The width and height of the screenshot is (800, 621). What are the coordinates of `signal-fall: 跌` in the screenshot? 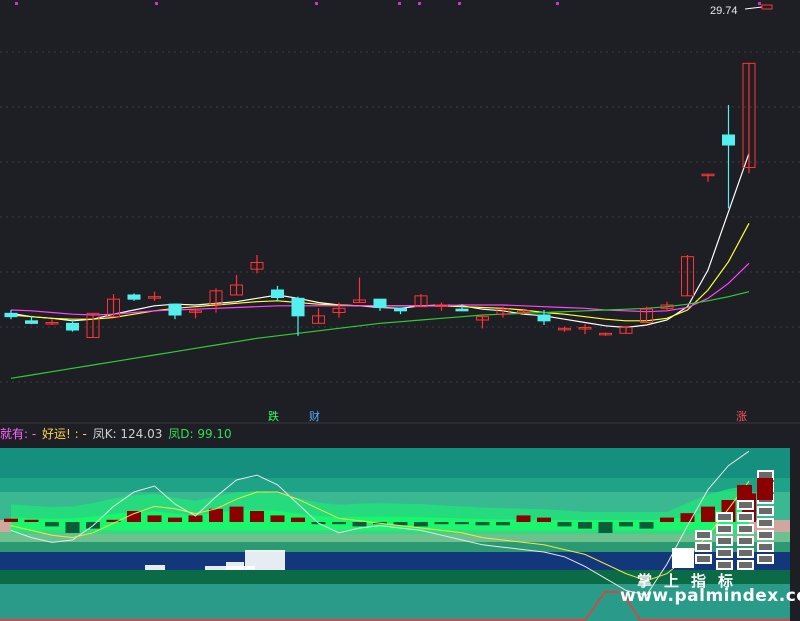 It's located at (273, 416).